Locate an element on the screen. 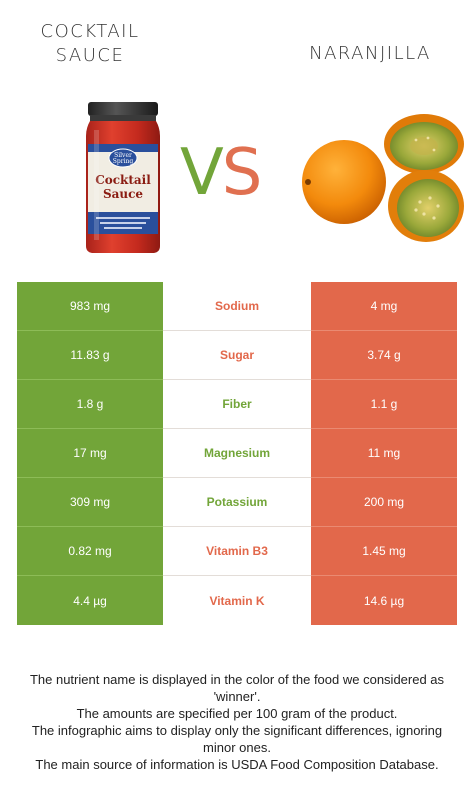 The width and height of the screenshot is (474, 812). left-food-title: COCKTAIL SAUCE is located at coordinates (90, 44).